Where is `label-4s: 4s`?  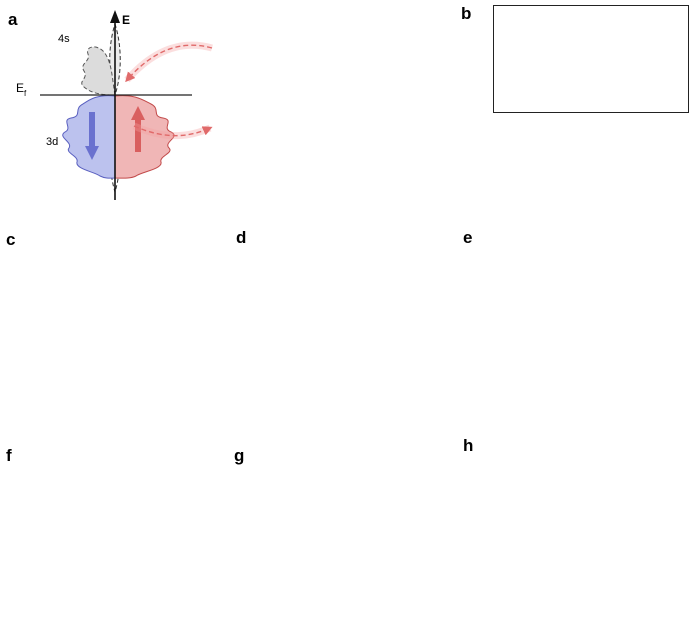 label-4s: 4s is located at coordinates (64, 39).